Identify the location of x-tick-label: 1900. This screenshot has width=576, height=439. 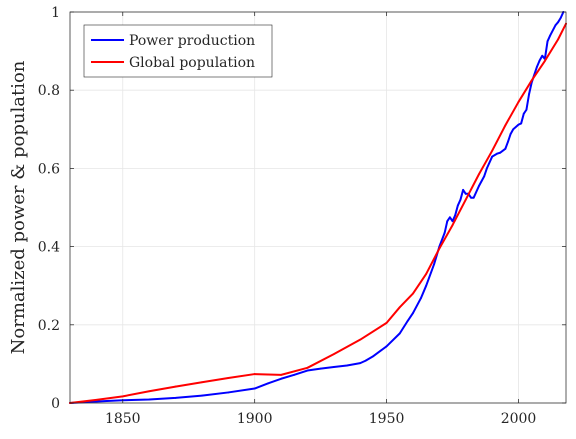
(255, 419).